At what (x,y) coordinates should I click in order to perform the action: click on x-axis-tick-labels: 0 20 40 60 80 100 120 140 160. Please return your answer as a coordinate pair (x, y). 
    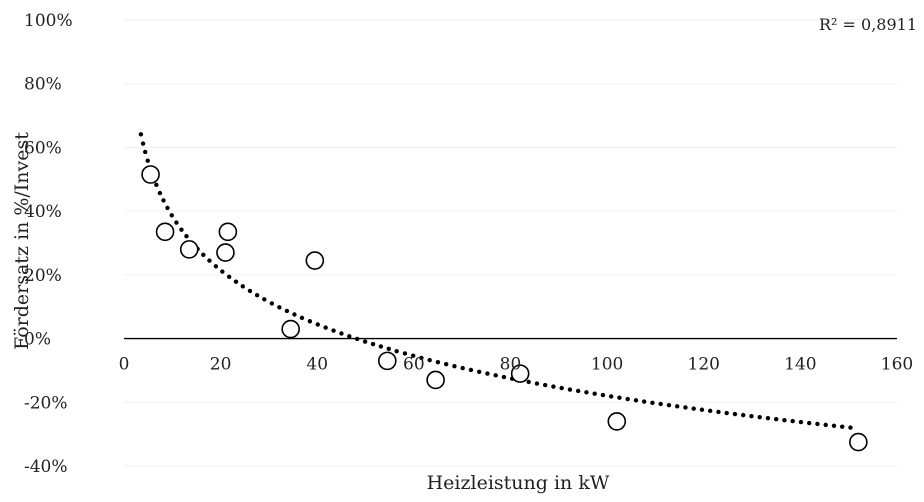
    Looking at the image, I should click on (516, 365).